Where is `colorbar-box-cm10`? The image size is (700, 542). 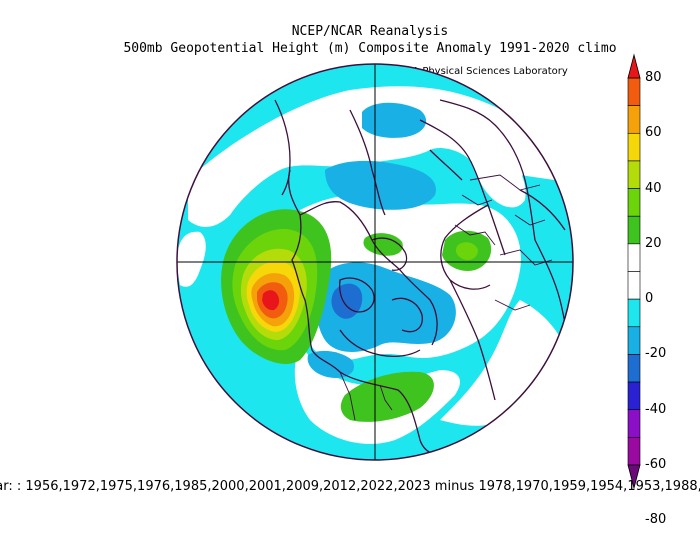 colorbar-box-cm10 is located at coordinates (634, 285).